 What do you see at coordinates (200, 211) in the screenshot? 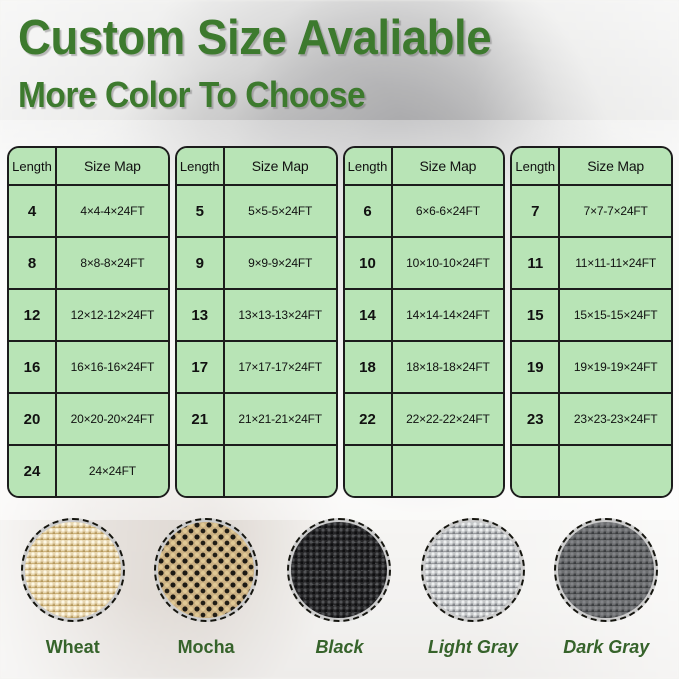
I see `cell-length: 5` at bounding box center [200, 211].